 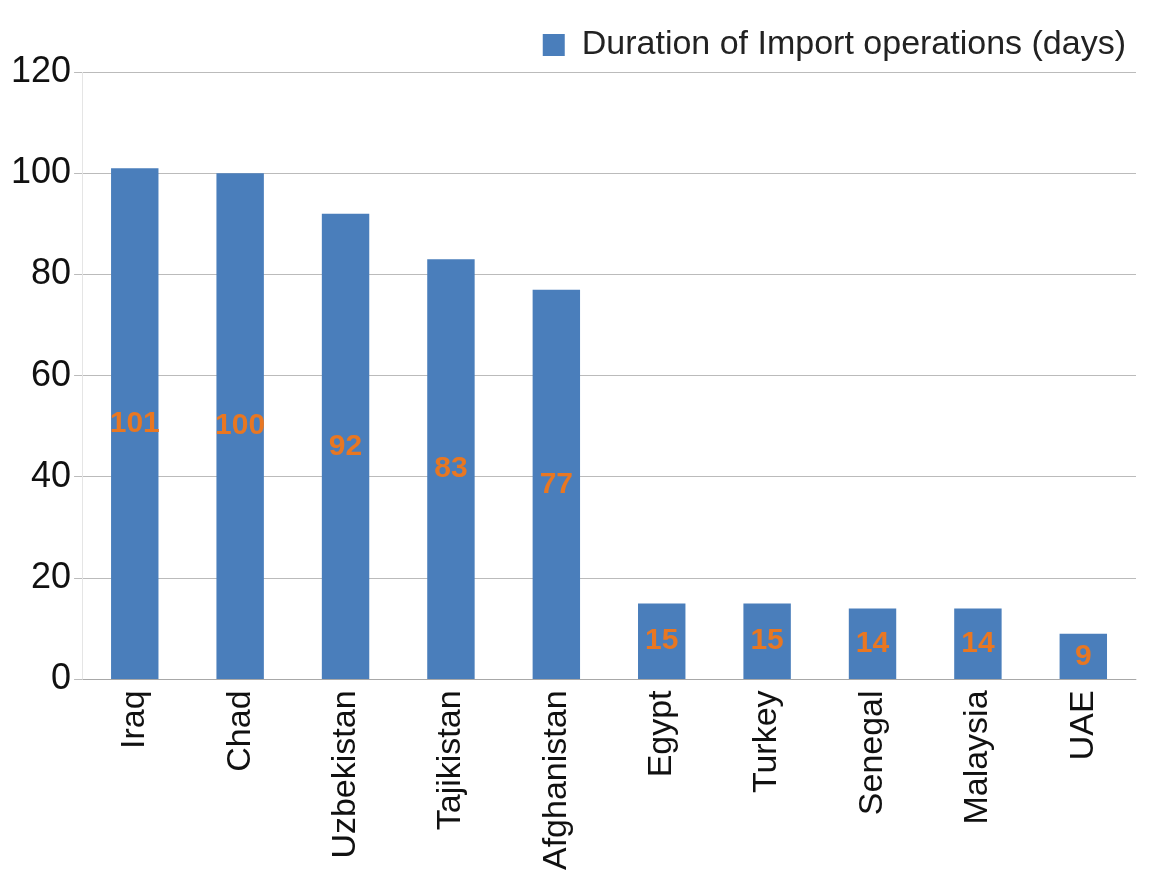 What do you see at coordinates (41, 171) in the screenshot?
I see `y-tick-label: 100` at bounding box center [41, 171].